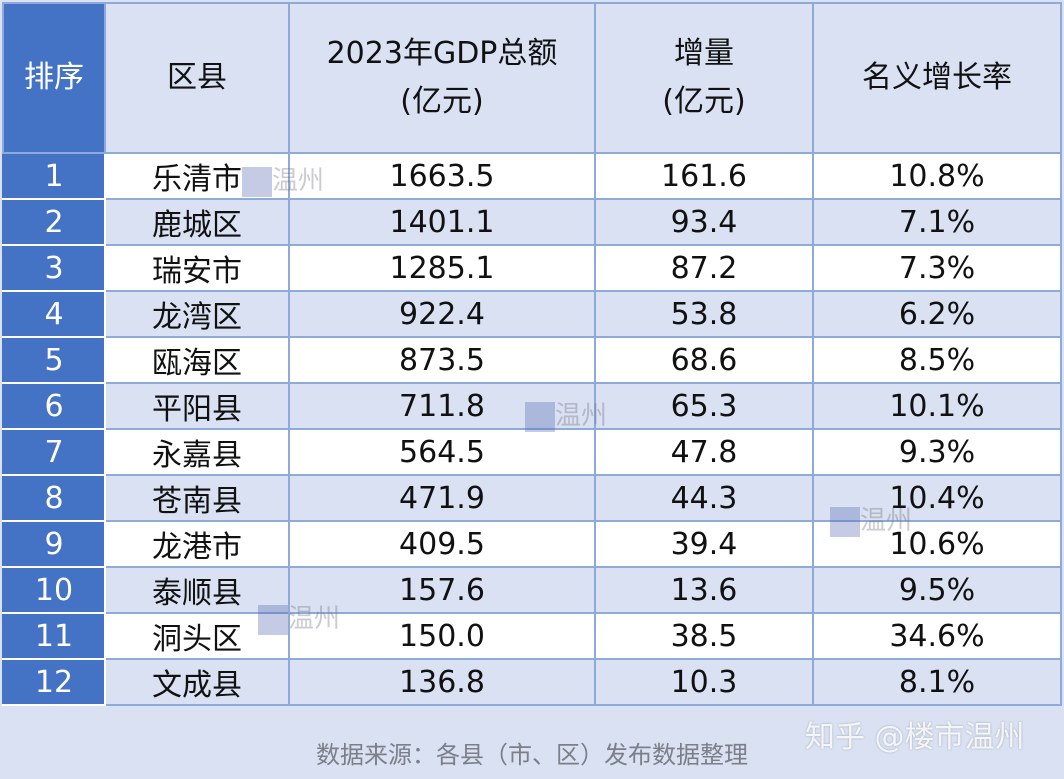  What do you see at coordinates (704, 314) in the screenshot?
I see `increase-cell: 53.8` at bounding box center [704, 314].